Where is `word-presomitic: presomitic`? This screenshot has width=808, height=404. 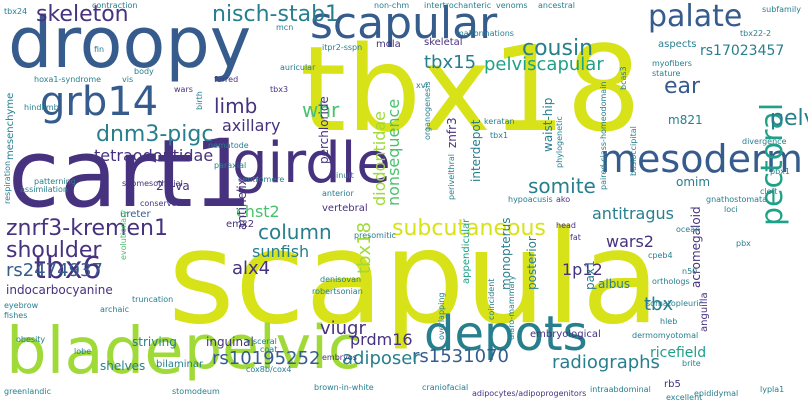 word-presomitic: presomitic is located at coordinates (375, 235).